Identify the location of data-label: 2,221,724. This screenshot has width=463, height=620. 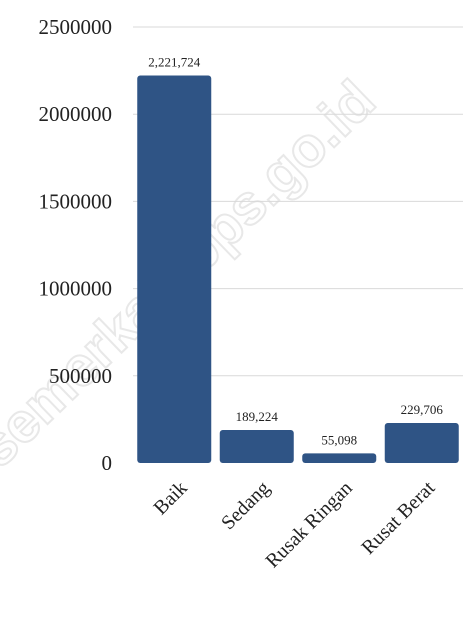
(174, 62).